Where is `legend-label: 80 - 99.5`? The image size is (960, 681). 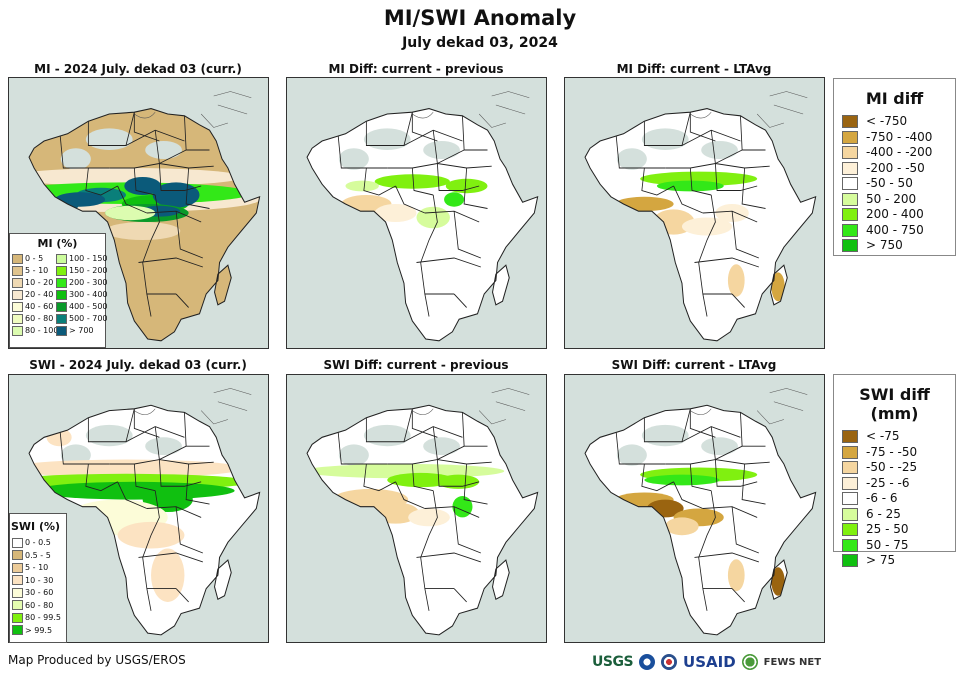
legend-label: 80 - 99.5 is located at coordinates (43, 617).